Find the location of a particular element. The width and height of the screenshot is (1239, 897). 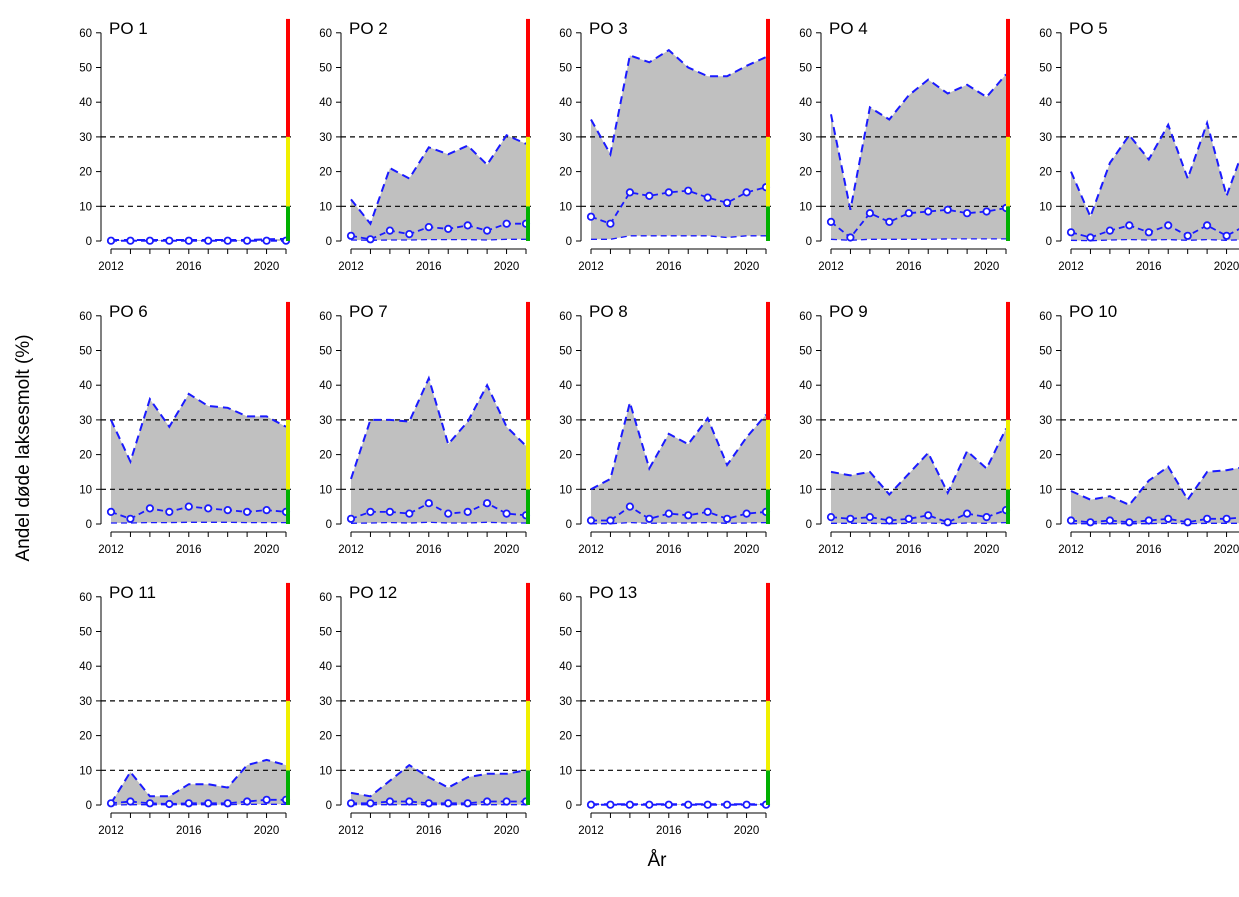

panel-title: PO 13 is located at coordinates (613, 592).